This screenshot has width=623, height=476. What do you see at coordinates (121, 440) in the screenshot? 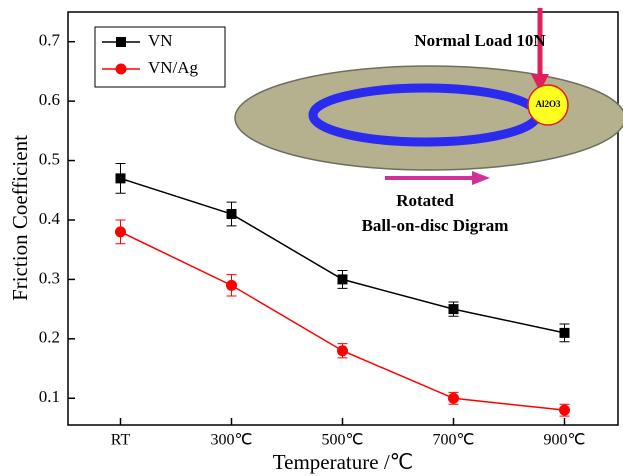
I see `x-tick-label: RT` at bounding box center [121, 440].